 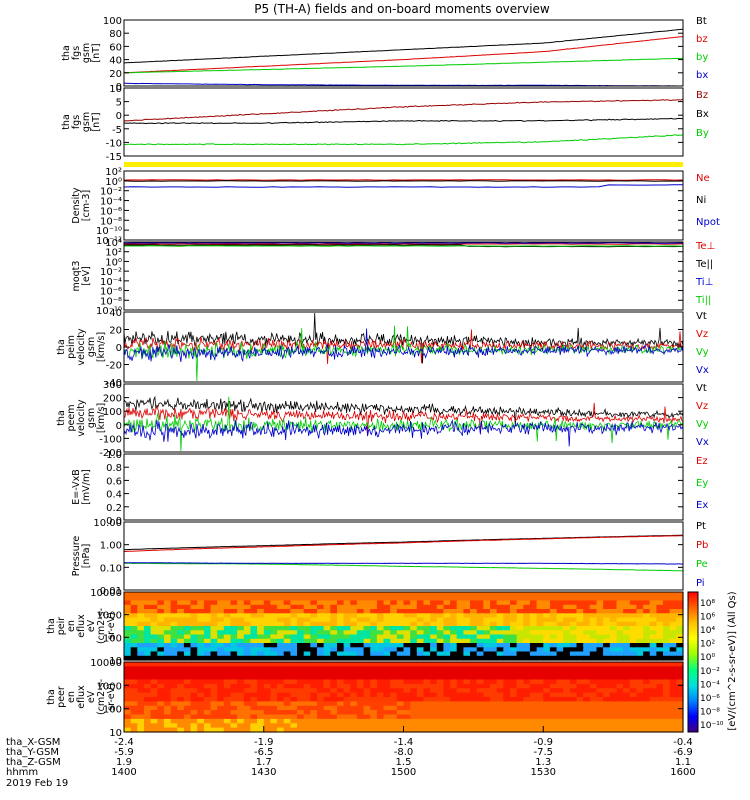 What do you see at coordinates (707, 604) in the screenshot?
I see `colorbar-tick-label: 10⁸` at bounding box center [707, 604].